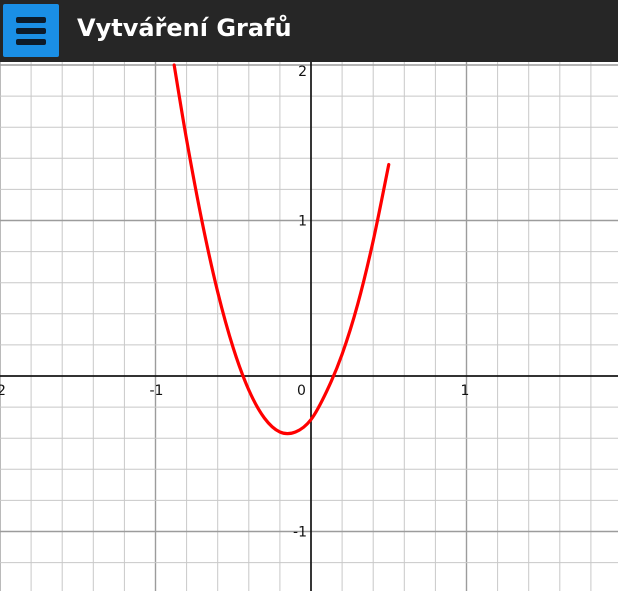 The height and width of the screenshot is (591, 618). What do you see at coordinates (302, 222) in the screenshot?
I see `y-tick-label: 1` at bounding box center [302, 222].